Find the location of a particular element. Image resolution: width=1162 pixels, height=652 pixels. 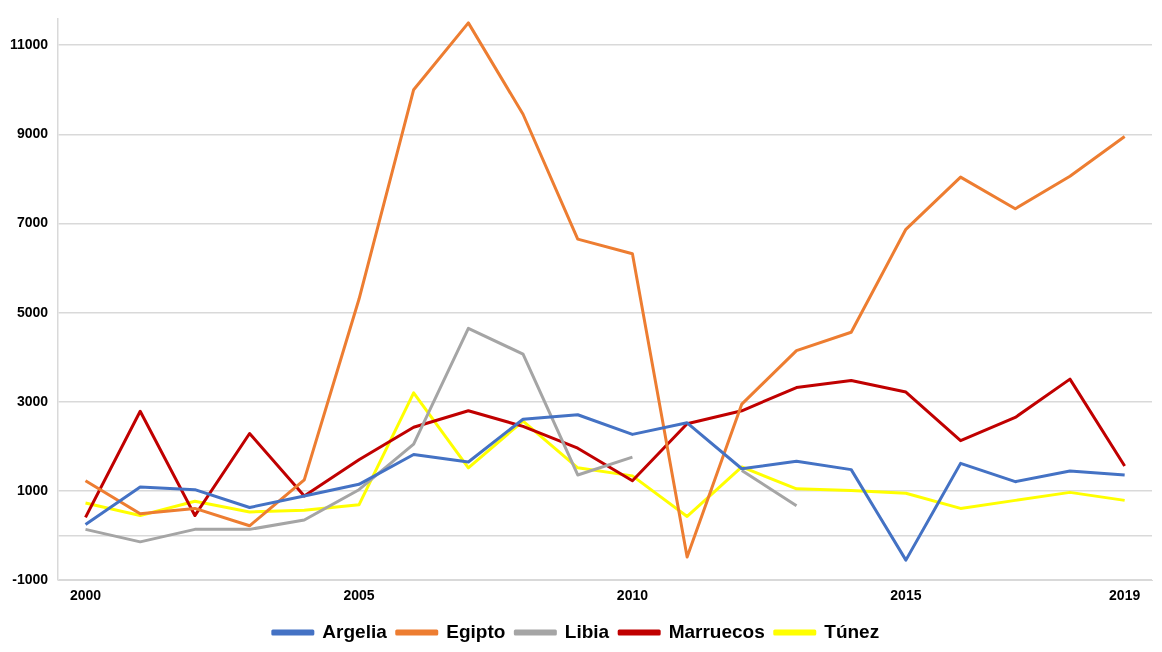

y-tick-label: 1000 is located at coordinates (33, 489).